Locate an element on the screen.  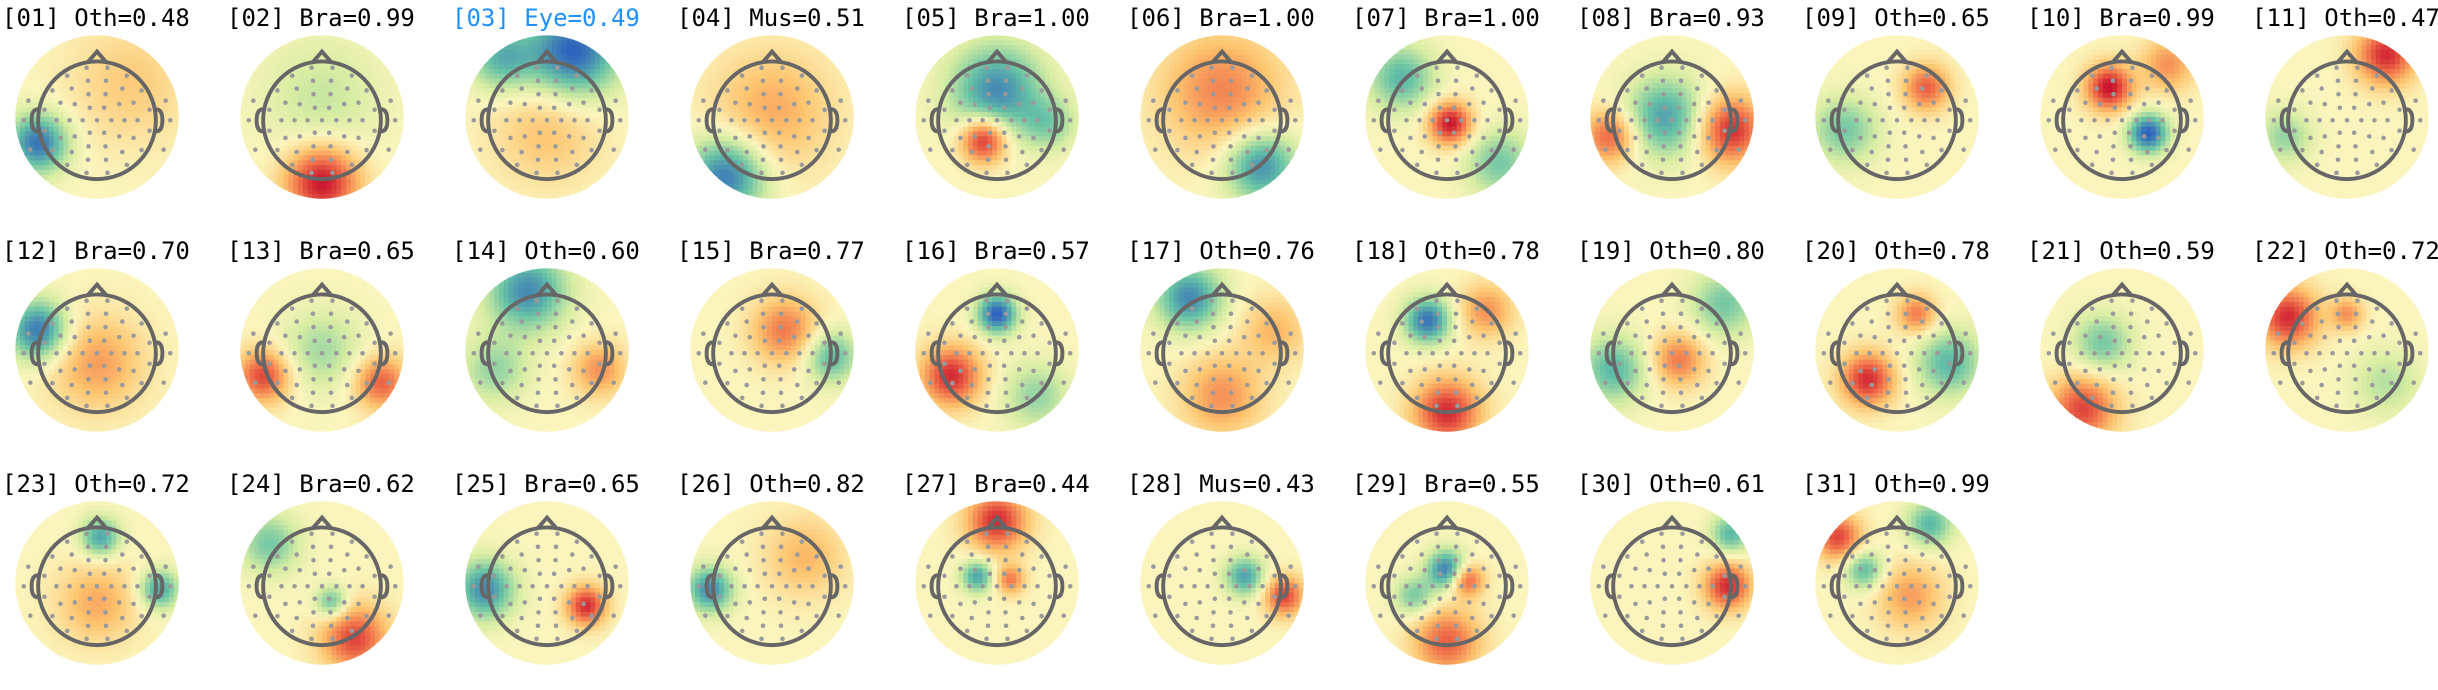
ica-component-20: [20] Oth=0.78 is located at coordinates (1914, 347).